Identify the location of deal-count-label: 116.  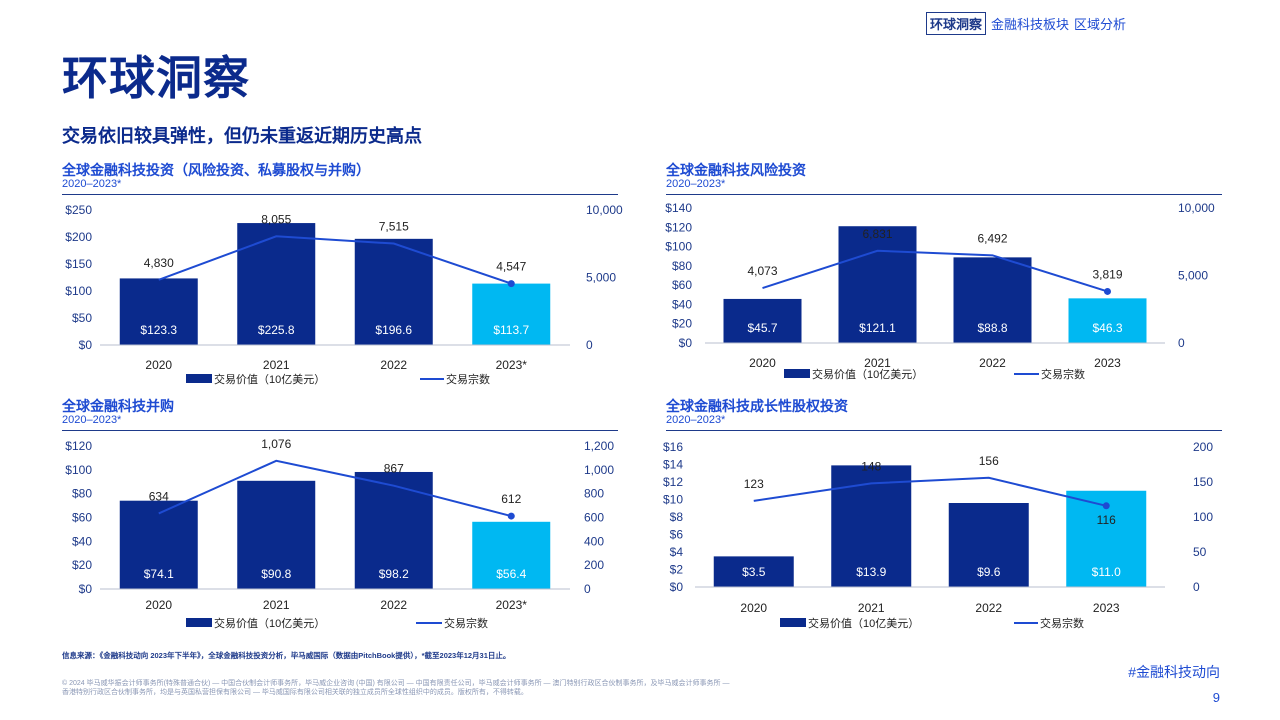
(1106, 520).